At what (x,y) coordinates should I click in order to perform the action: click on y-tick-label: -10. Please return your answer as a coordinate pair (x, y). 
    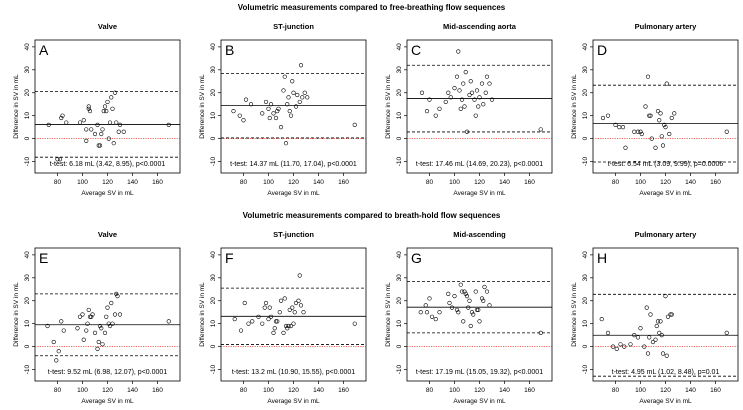
    Looking at the image, I should click on (399, 161).